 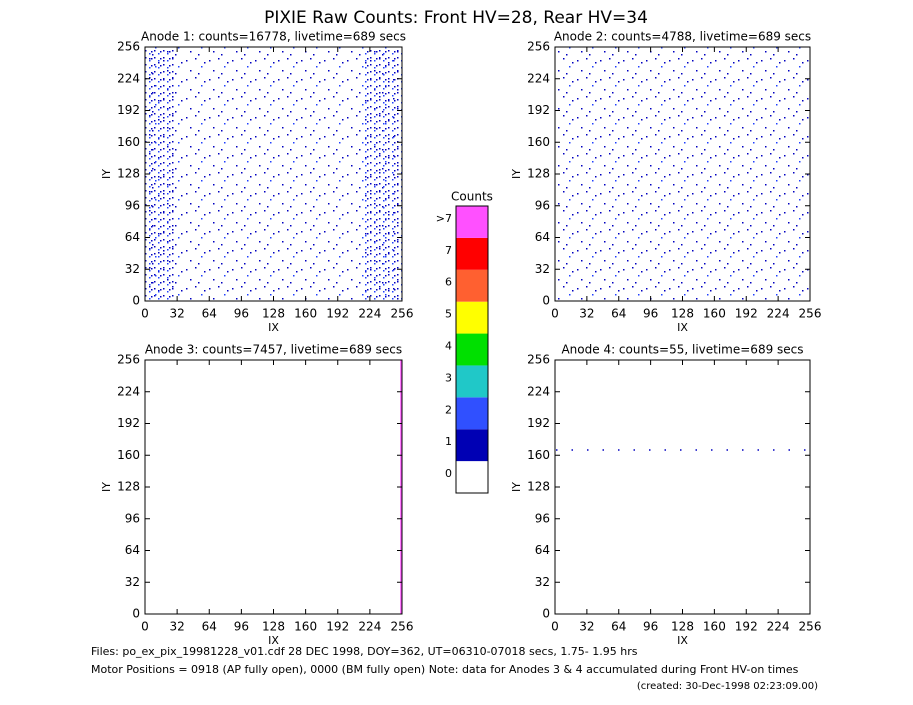 What do you see at coordinates (472, 197) in the screenshot?
I see `colorbar-title: Counts` at bounding box center [472, 197].